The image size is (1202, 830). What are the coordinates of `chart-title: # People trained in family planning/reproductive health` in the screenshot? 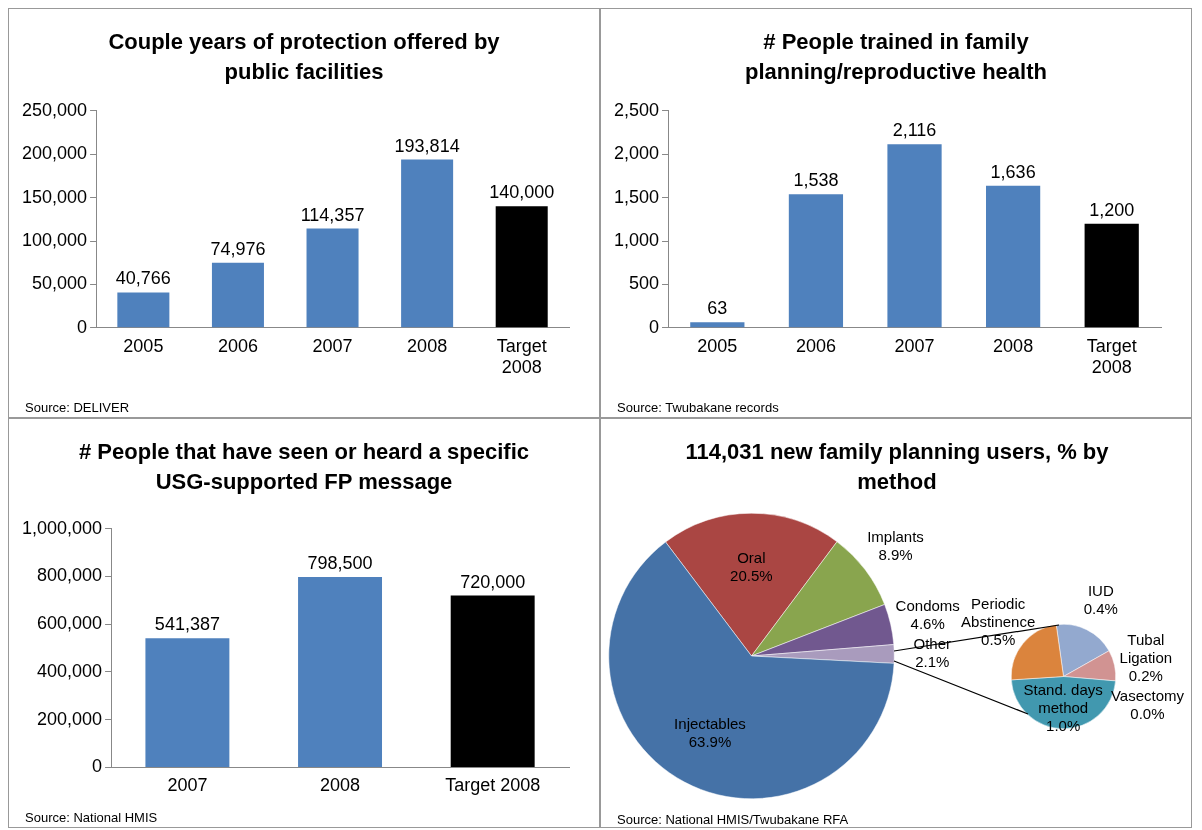 It's located at (896, 57).